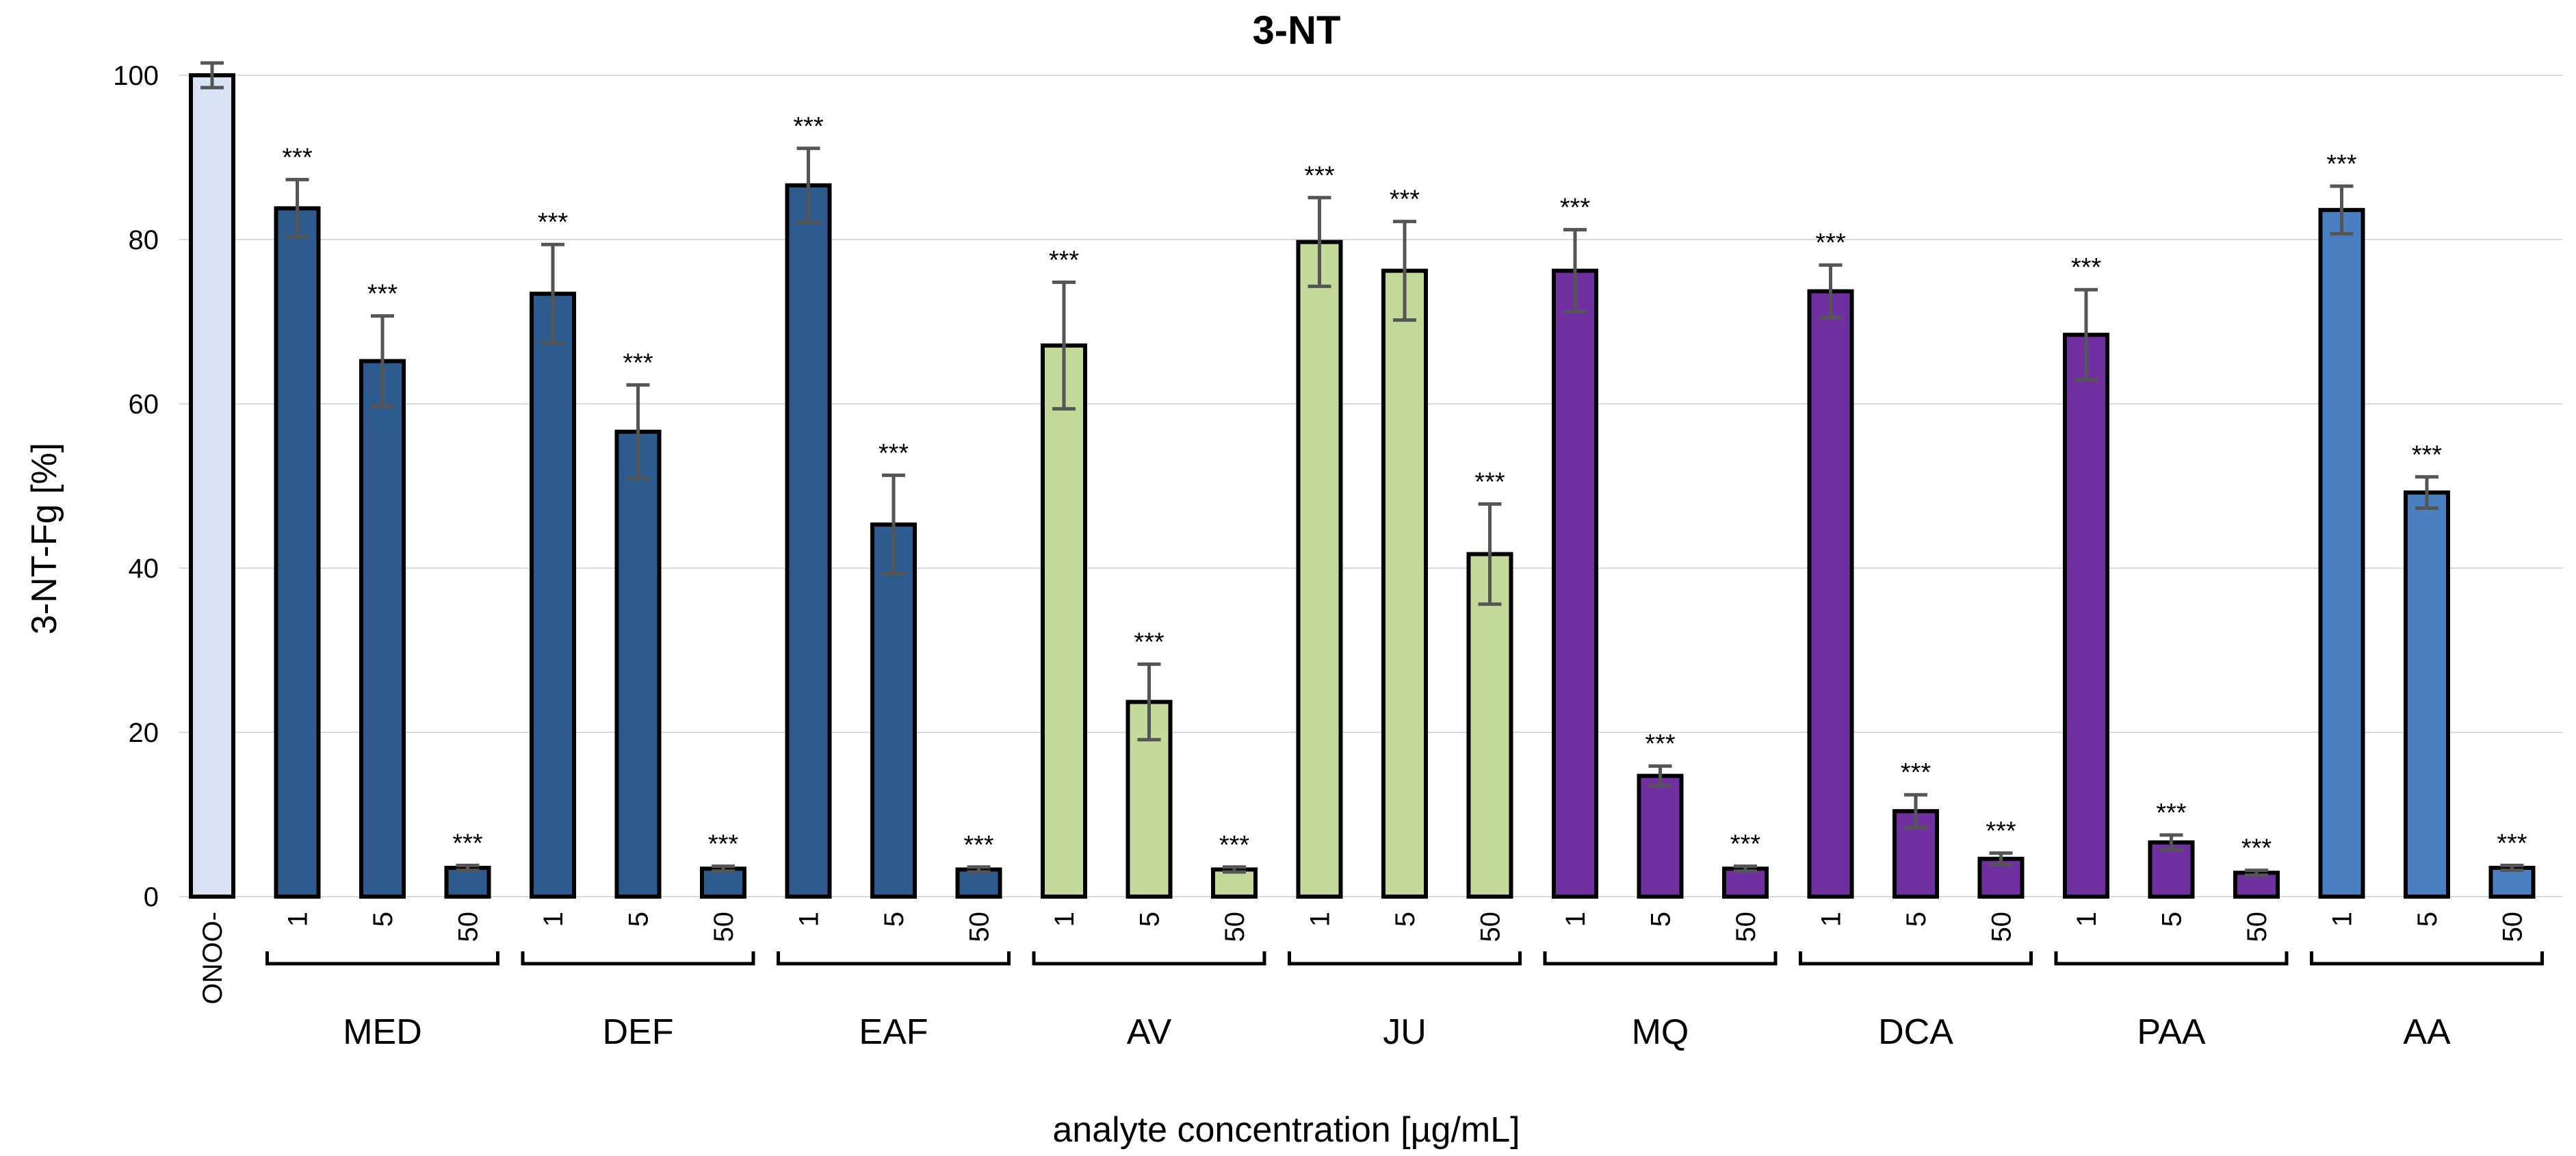 The width and height of the screenshot is (2576, 1156). I want to click on bar-control, so click(212, 486).